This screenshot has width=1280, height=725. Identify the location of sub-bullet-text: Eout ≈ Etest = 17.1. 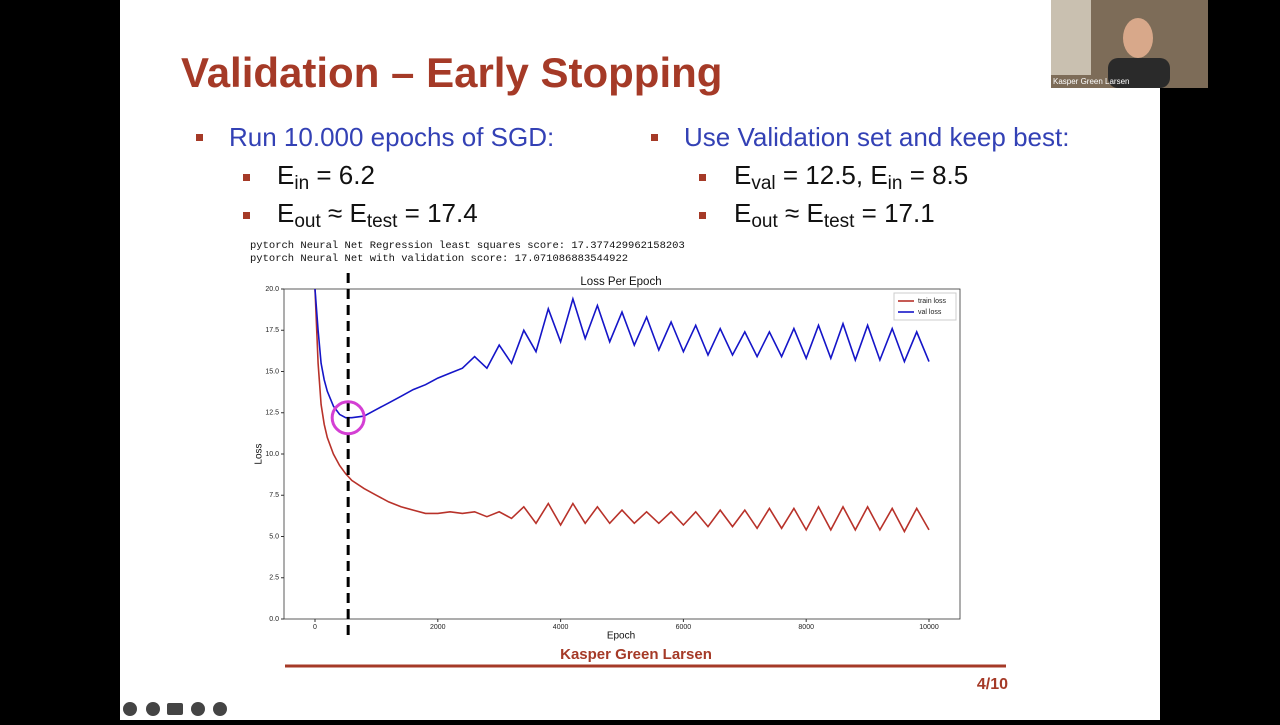
(834, 215).